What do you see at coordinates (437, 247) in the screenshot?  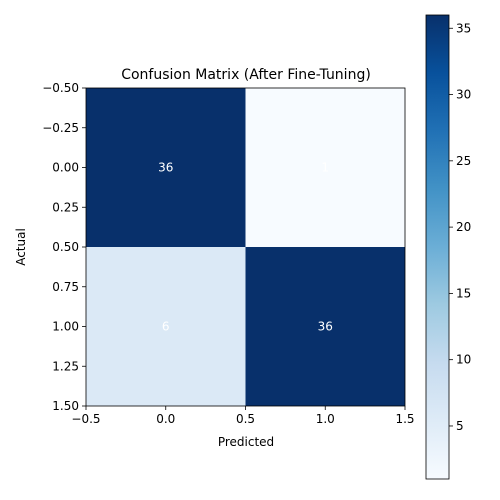 I see `colorbar` at bounding box center [437, 247].